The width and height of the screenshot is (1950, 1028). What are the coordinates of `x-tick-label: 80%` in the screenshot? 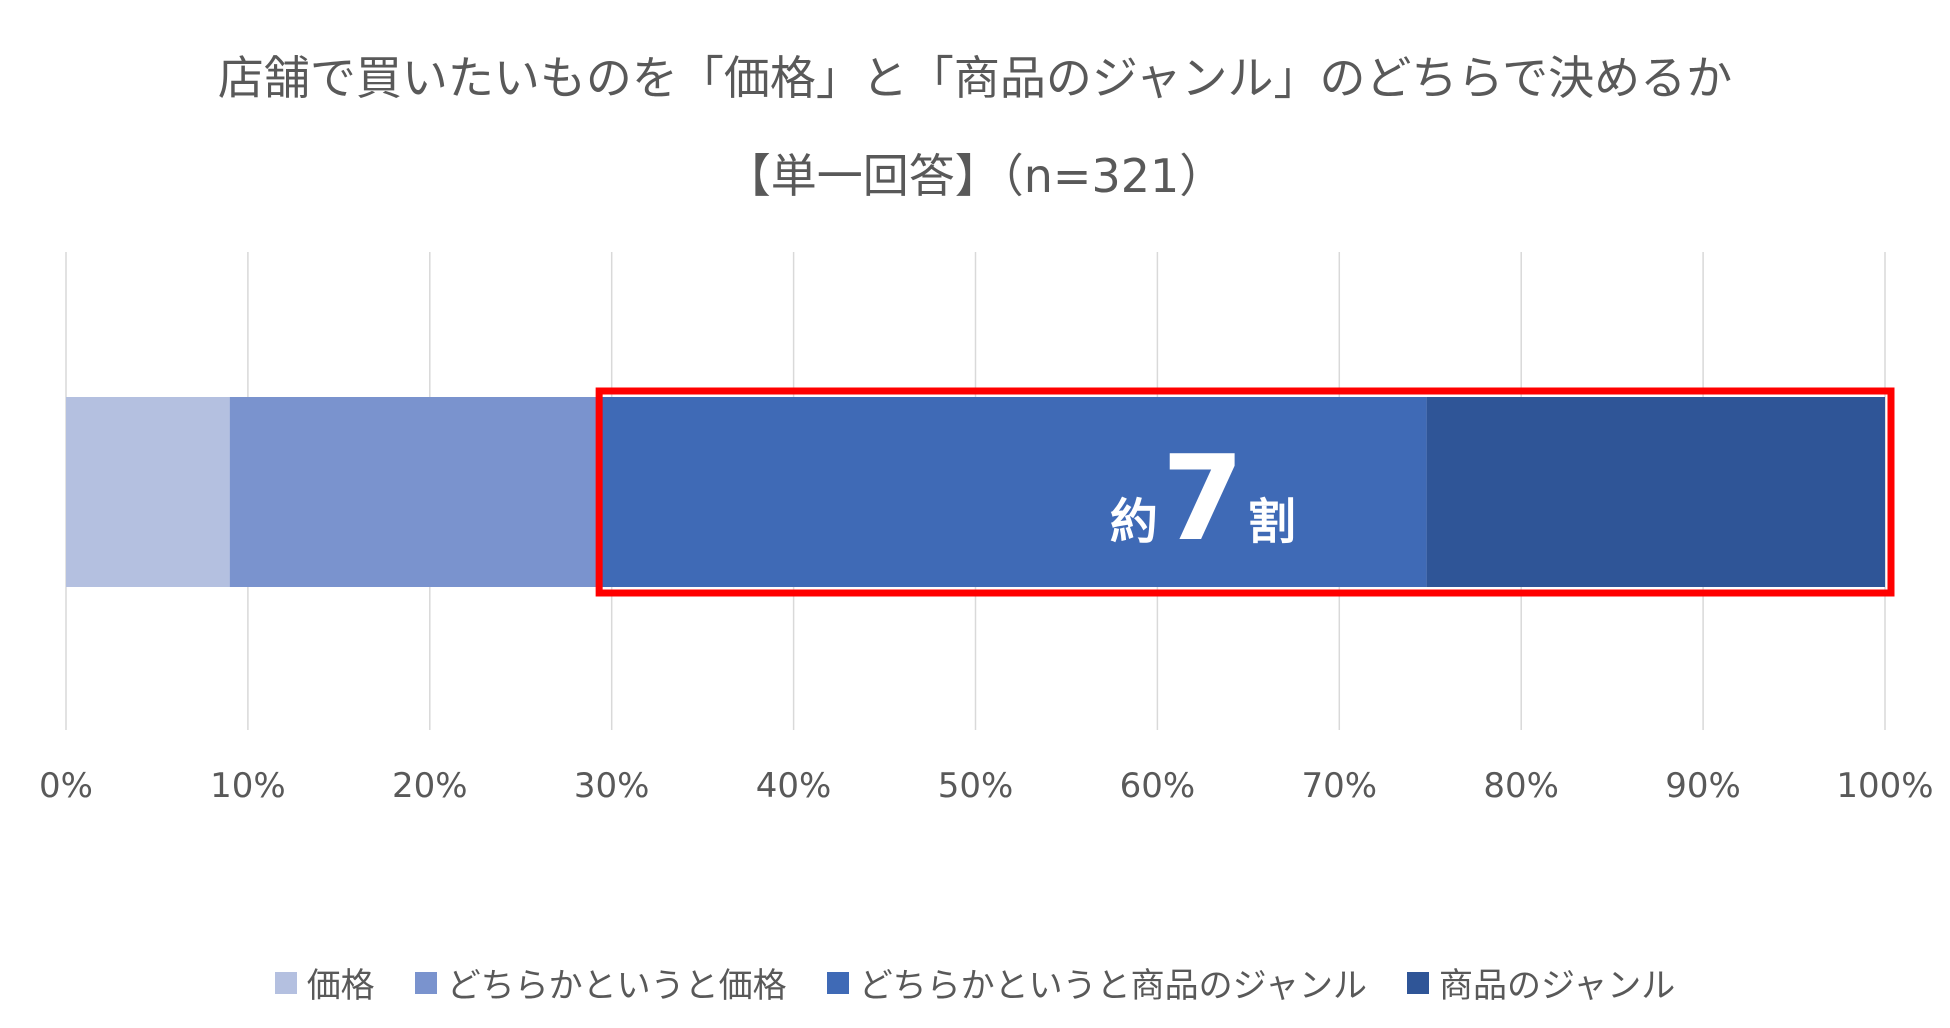 It's located at (1521, 786).